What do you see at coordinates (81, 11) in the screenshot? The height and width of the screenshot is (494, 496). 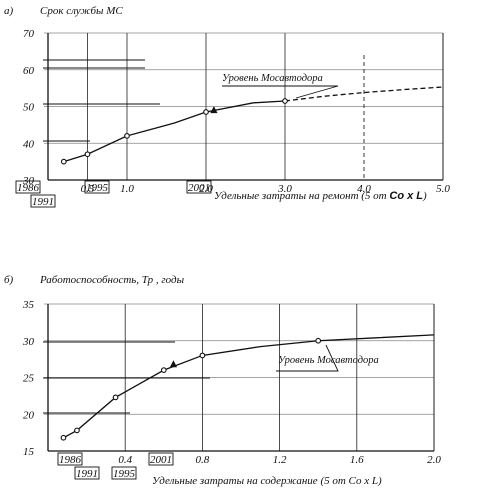 I see `y-axis-title: Срок службы МС` at bounding box center [81, 11].